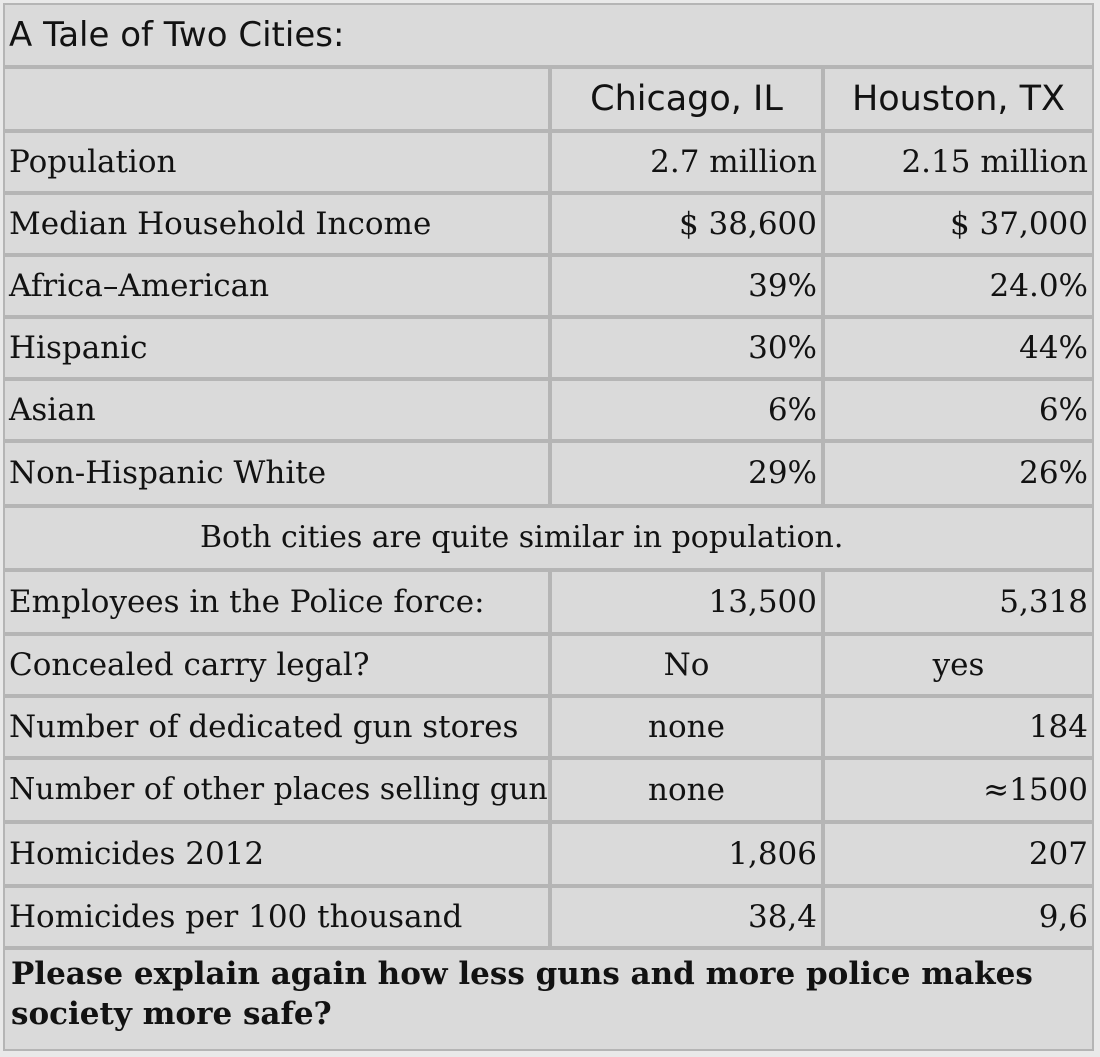 This screenshot has height=1057, width=1100. I want to click on cell-homicides-houston: 207, so click(958, 854).